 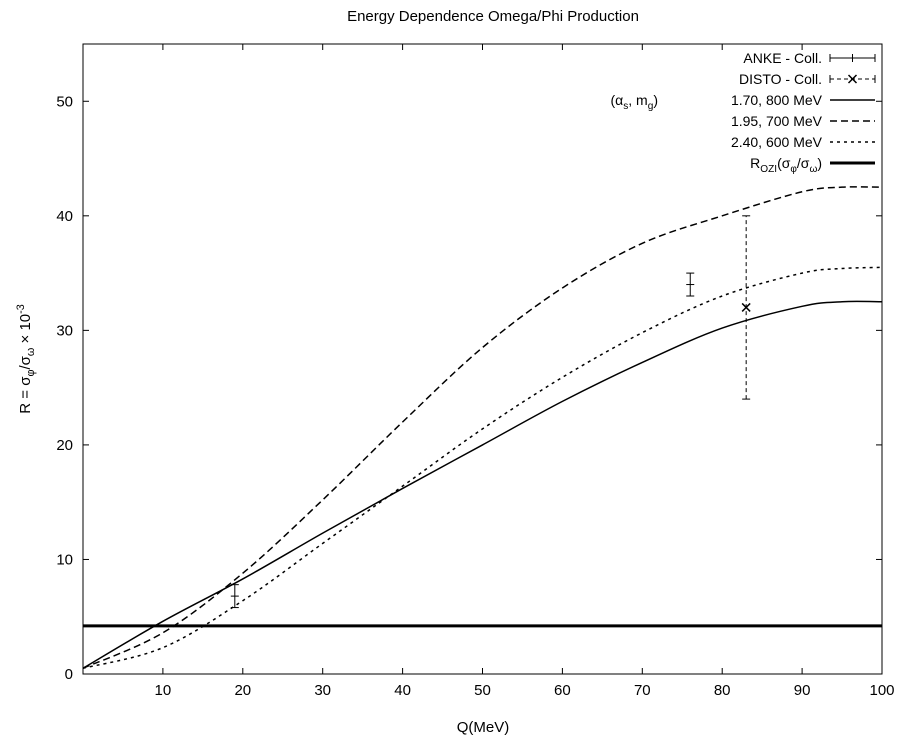 What do you see at coordinates (786, 165) in the screenshot?
I see `legend-label: ROZI(σφ/σω)` at bounding box center [786, 165].